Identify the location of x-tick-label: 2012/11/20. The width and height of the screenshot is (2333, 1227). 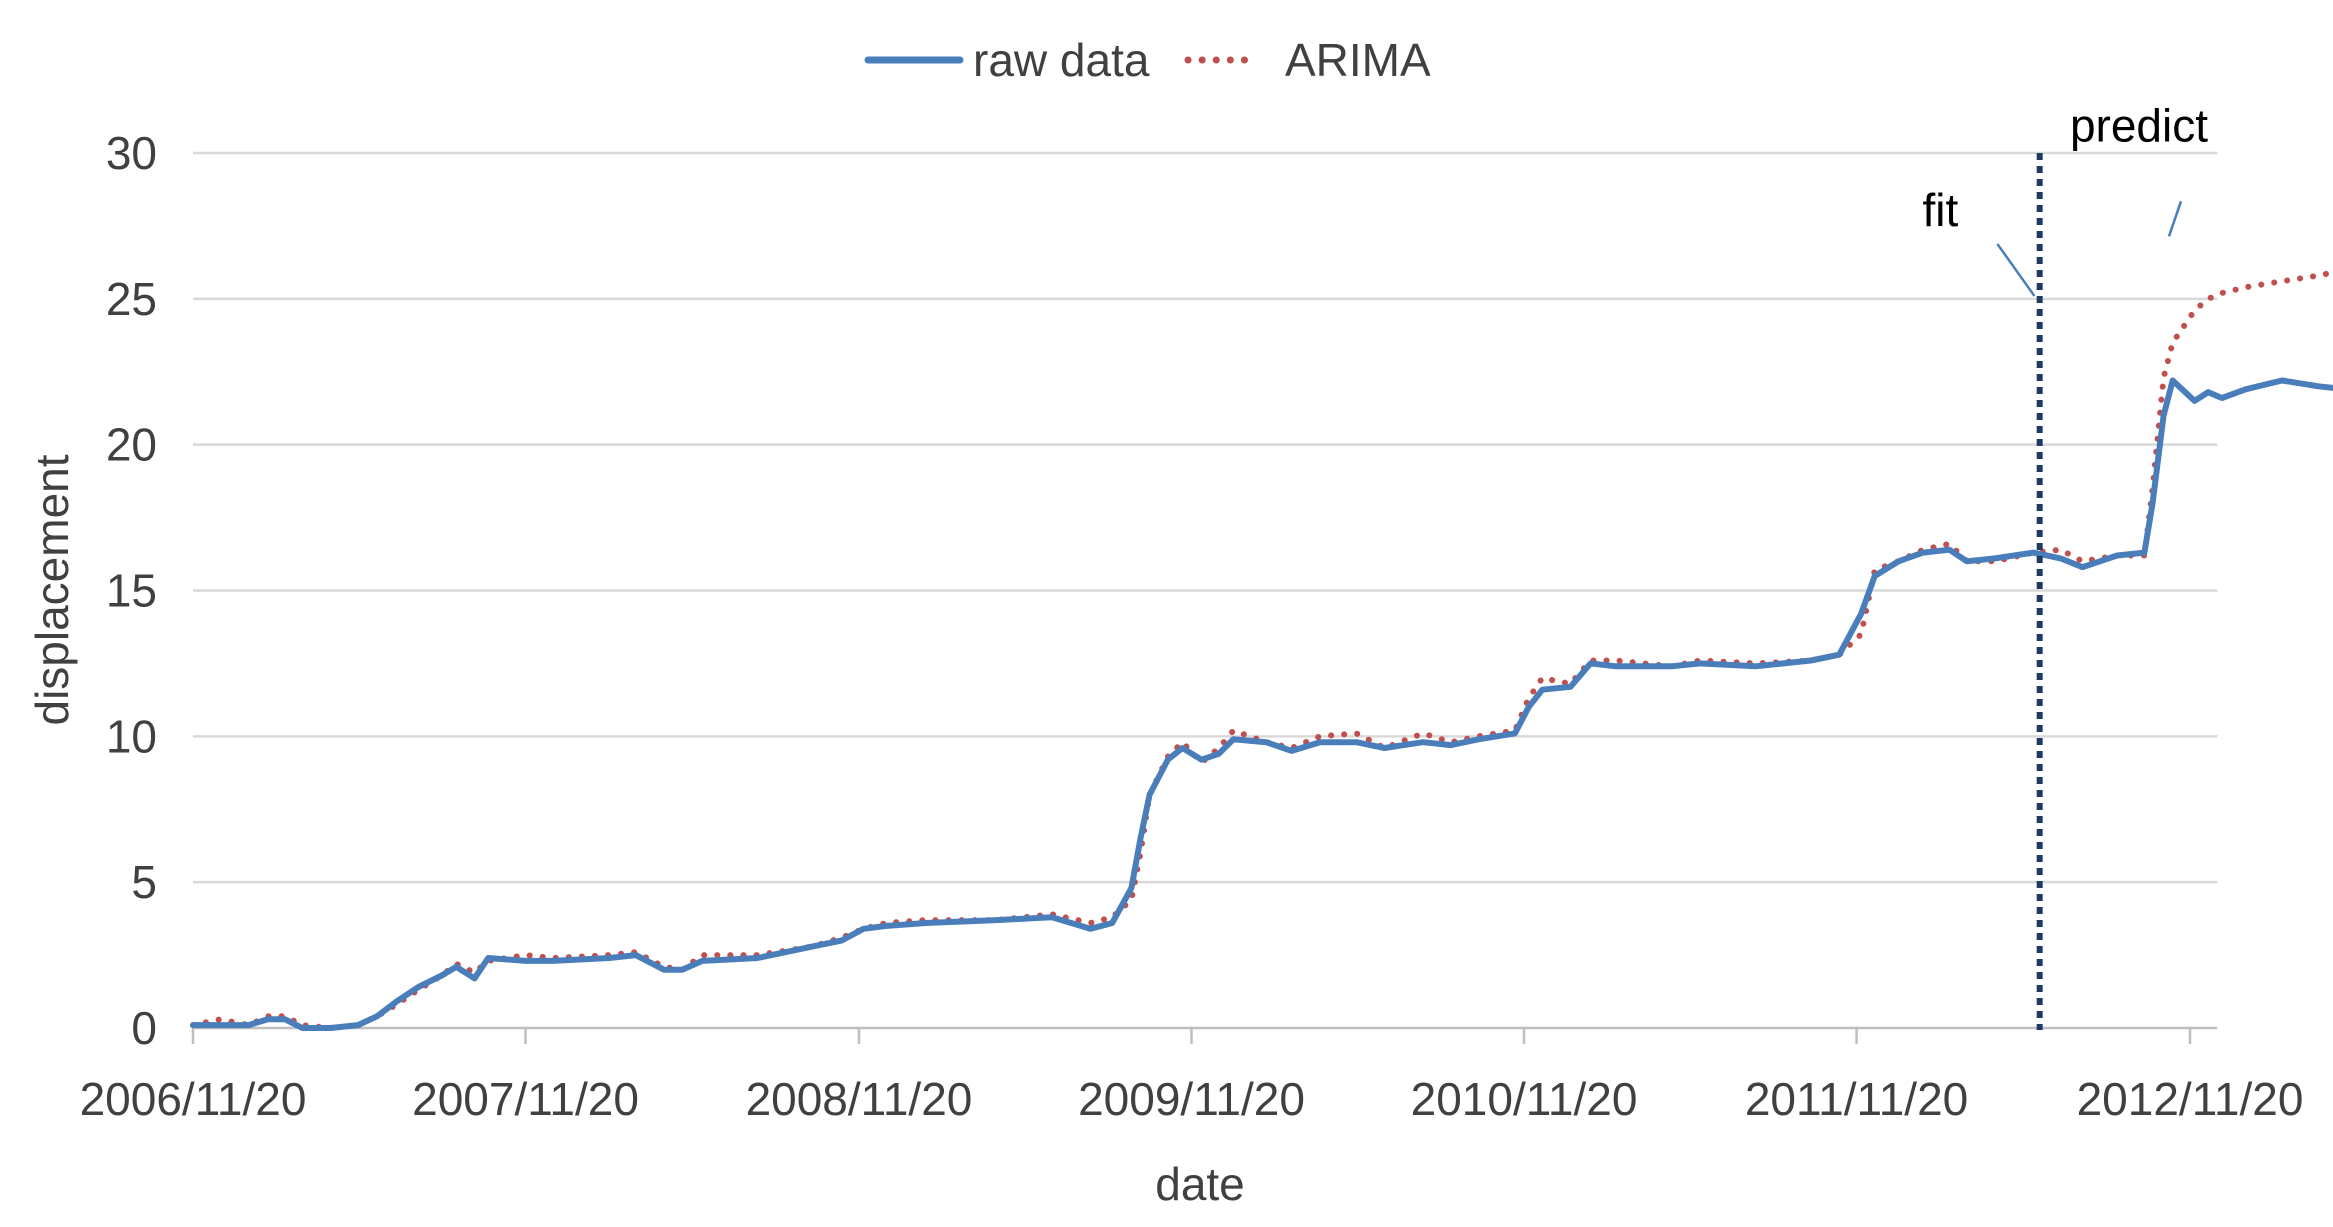
(2190, 1099).